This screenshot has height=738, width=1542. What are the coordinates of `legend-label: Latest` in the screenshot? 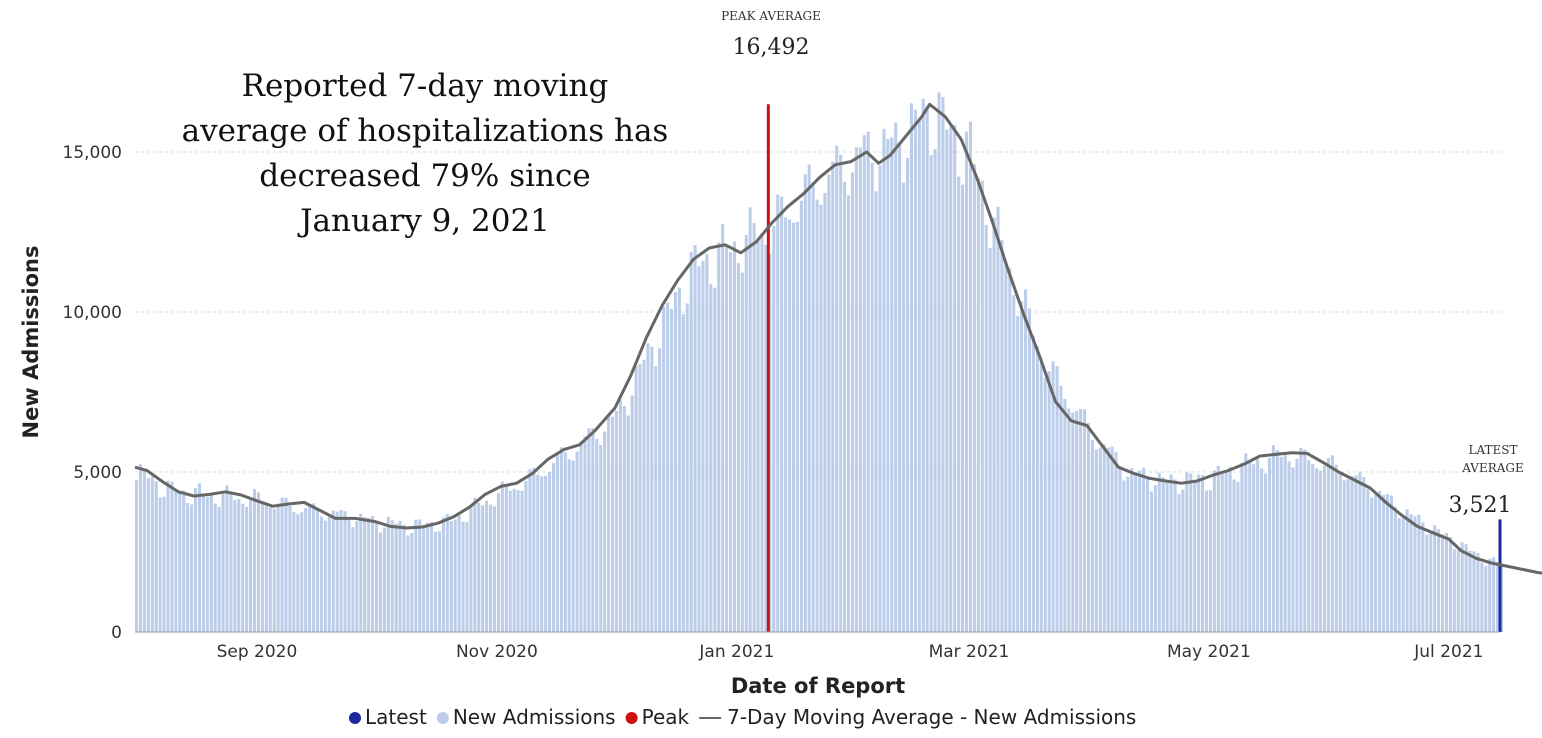 It's located at (396, 717).